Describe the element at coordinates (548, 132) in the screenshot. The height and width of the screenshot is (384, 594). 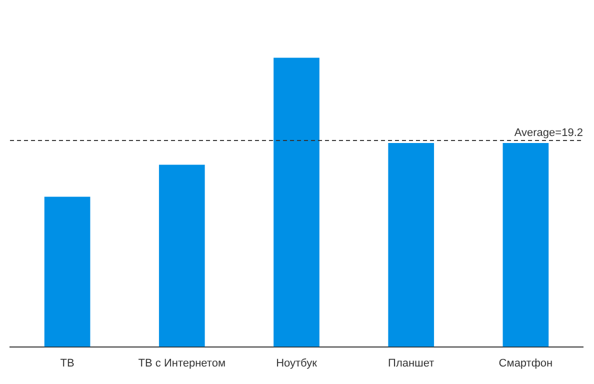
I see `annotation: Average=19.2` at that location.